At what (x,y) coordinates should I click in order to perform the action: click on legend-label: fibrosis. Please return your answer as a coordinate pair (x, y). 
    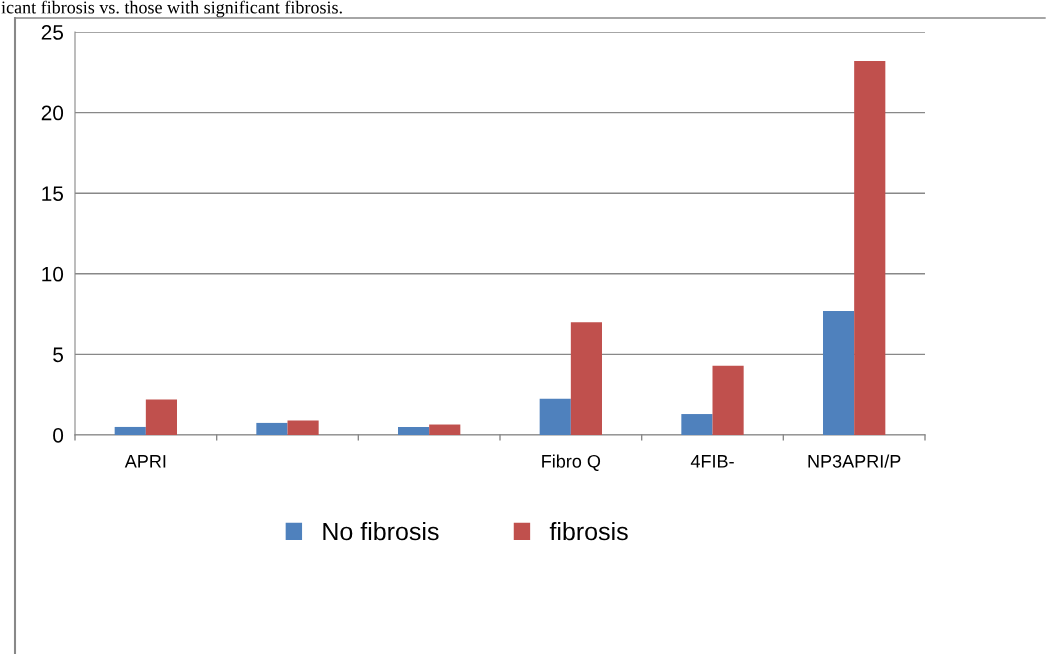
    Looking at the image, I should click on (588, 531).